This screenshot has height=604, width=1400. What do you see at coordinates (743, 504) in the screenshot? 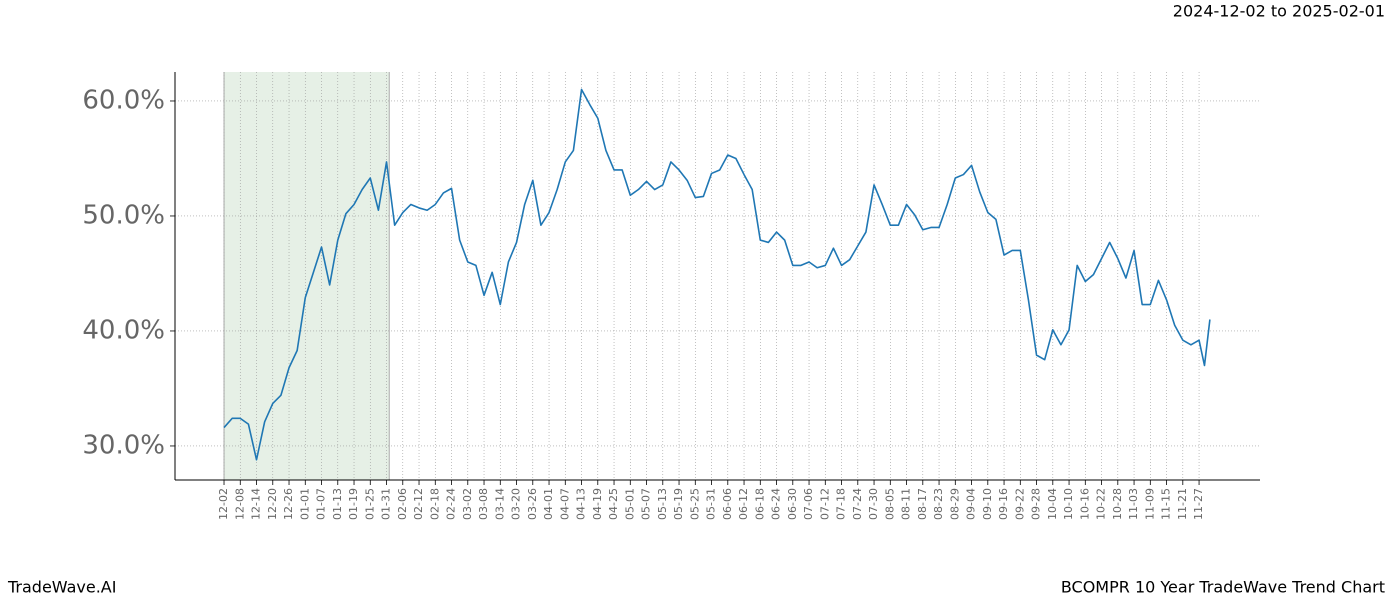
I see `x-tick-label: 06-12` at bounding box center [743, 504].